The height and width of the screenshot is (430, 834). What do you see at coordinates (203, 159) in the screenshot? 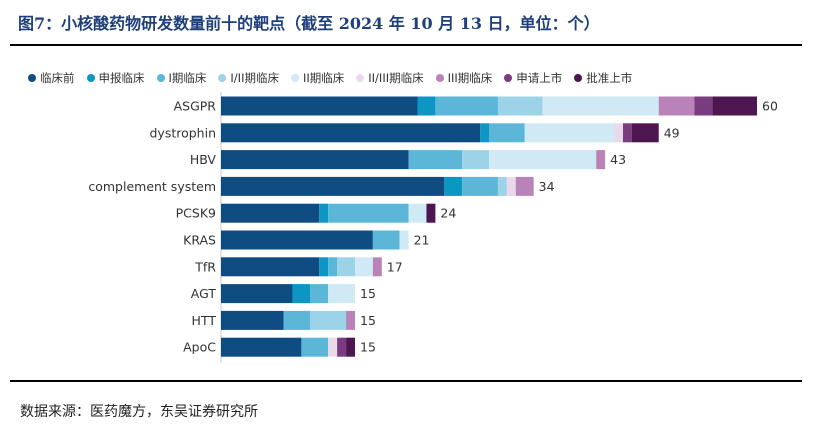
I see `category-label: HBV` at bounding box center [203, 159].